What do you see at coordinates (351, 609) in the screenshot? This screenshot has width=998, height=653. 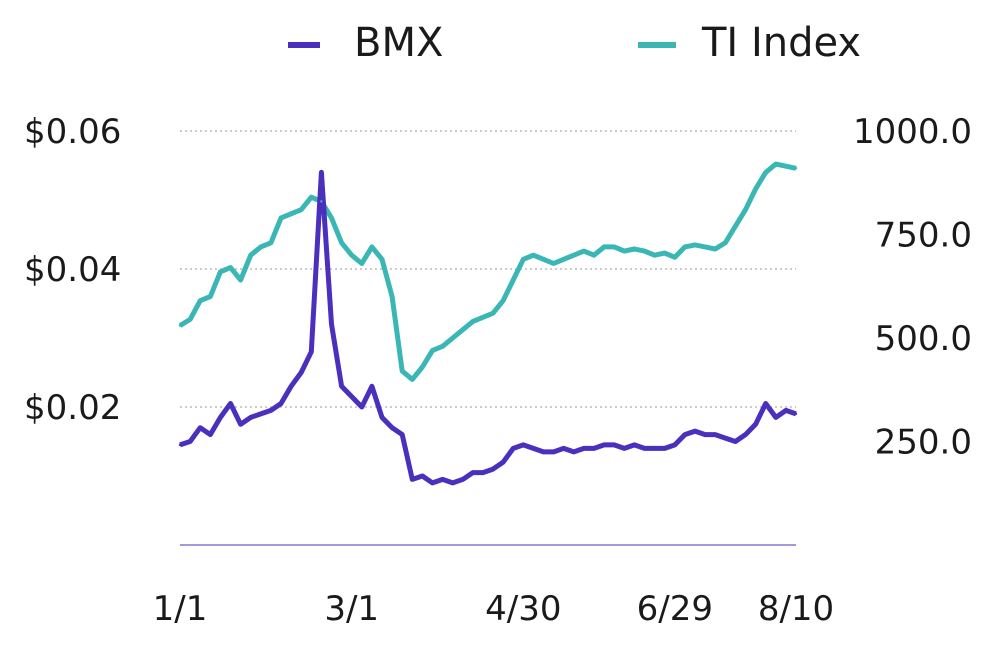 I see `x-tick-label: 3/1` at bounding box center [351, 609].